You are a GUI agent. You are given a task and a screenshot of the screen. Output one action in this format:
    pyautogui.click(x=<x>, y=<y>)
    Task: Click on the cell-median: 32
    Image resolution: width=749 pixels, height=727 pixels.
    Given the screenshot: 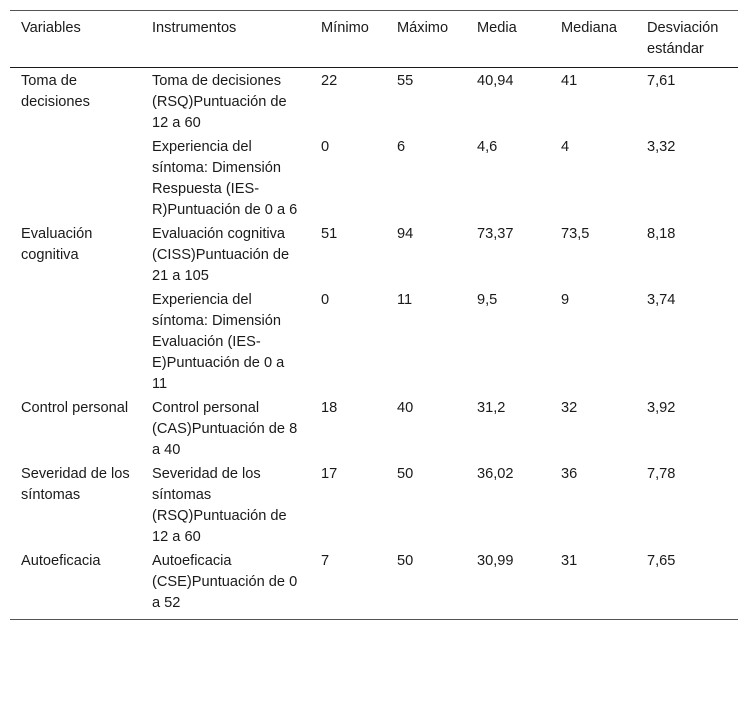 What is the action you would take?
    pyautogui.click(x=569, y=408)
    